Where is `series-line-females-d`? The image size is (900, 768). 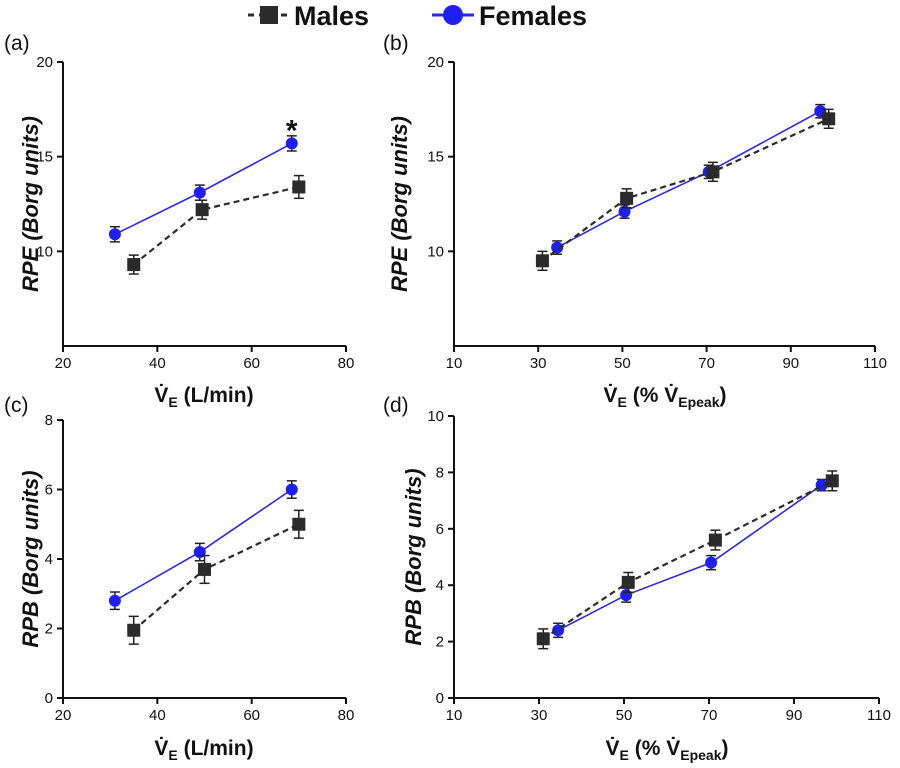
series-line-females-d is located at coordinates (690, 558).